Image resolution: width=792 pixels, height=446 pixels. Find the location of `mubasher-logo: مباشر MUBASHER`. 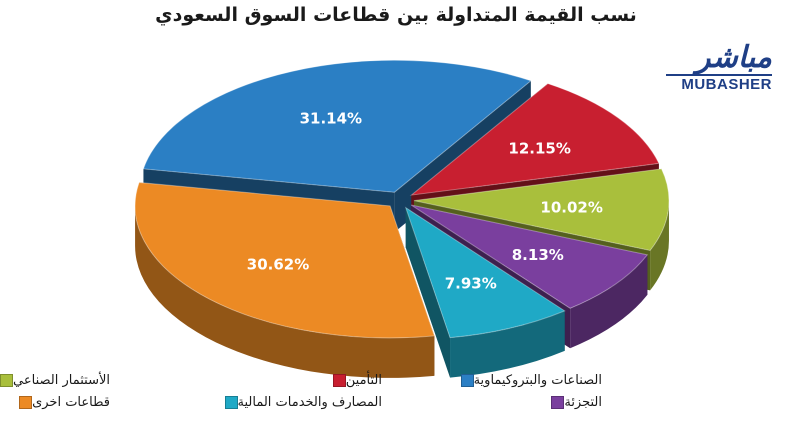

mubasher-logo: مباشر MUBASHER is located at coordinates (717, 70).